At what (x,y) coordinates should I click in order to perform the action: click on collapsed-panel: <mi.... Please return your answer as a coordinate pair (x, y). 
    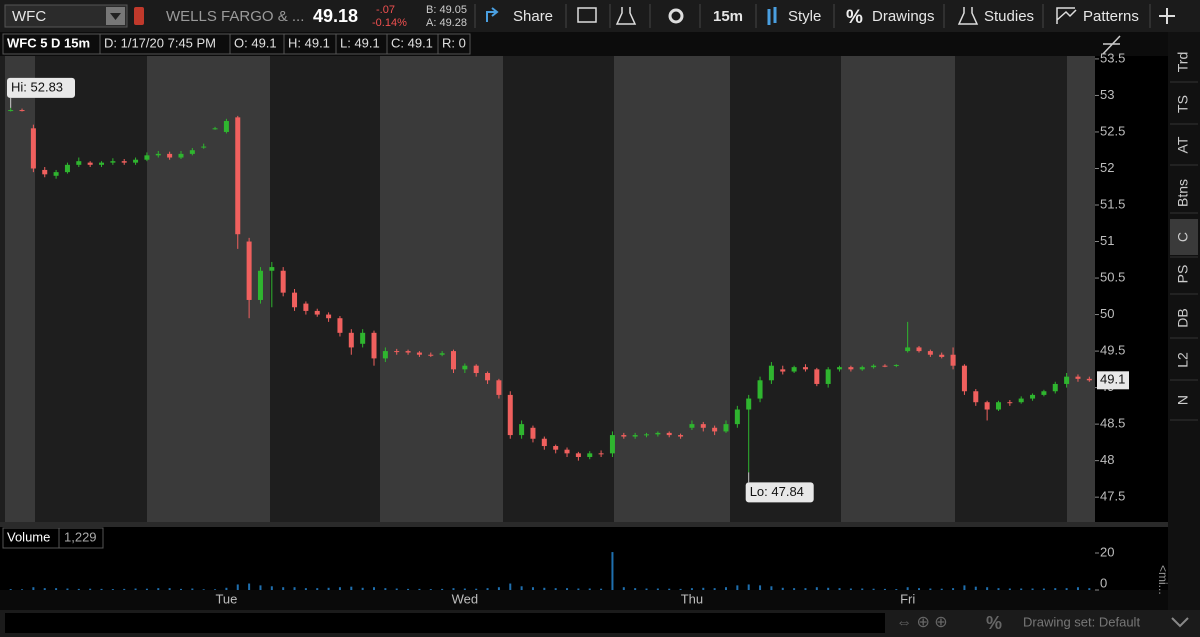
    Looking at the image, I should click on (1163, 580).